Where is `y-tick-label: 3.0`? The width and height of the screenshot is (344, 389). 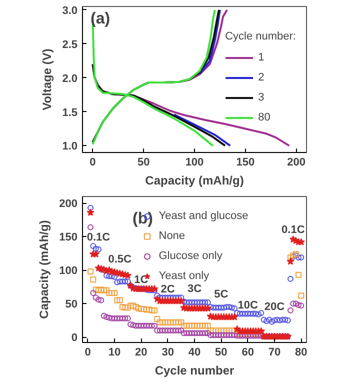
y-tick-label: 3.0 is located at coordinates (70, 10).